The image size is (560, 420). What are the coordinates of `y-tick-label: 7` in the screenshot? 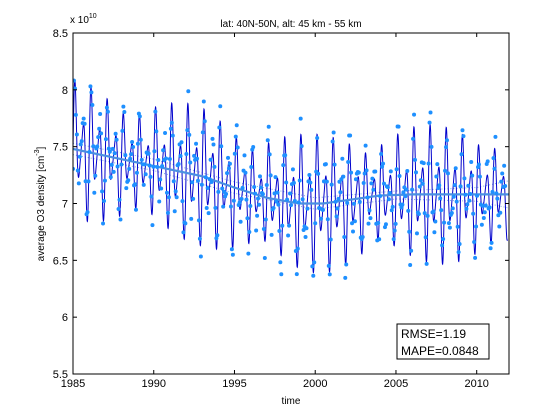 It's located at (65, 205).